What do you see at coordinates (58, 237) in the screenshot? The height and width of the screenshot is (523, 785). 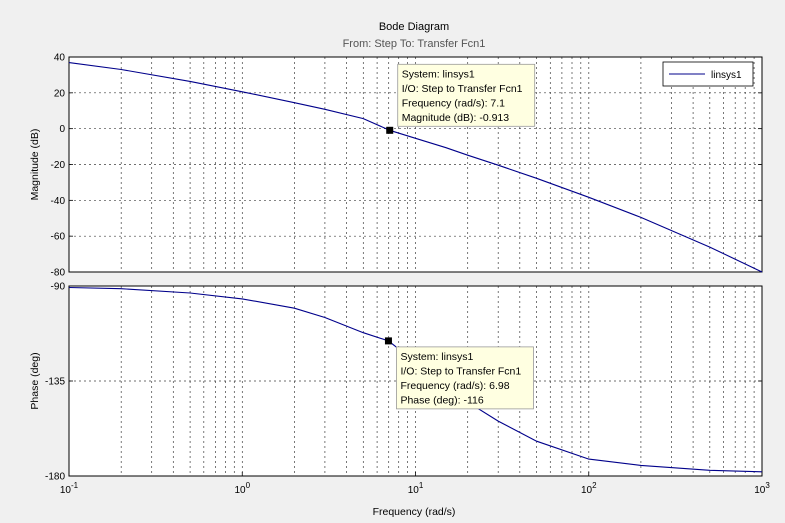 I see `y-tick-label: -60` at bounding box center [58, 237].